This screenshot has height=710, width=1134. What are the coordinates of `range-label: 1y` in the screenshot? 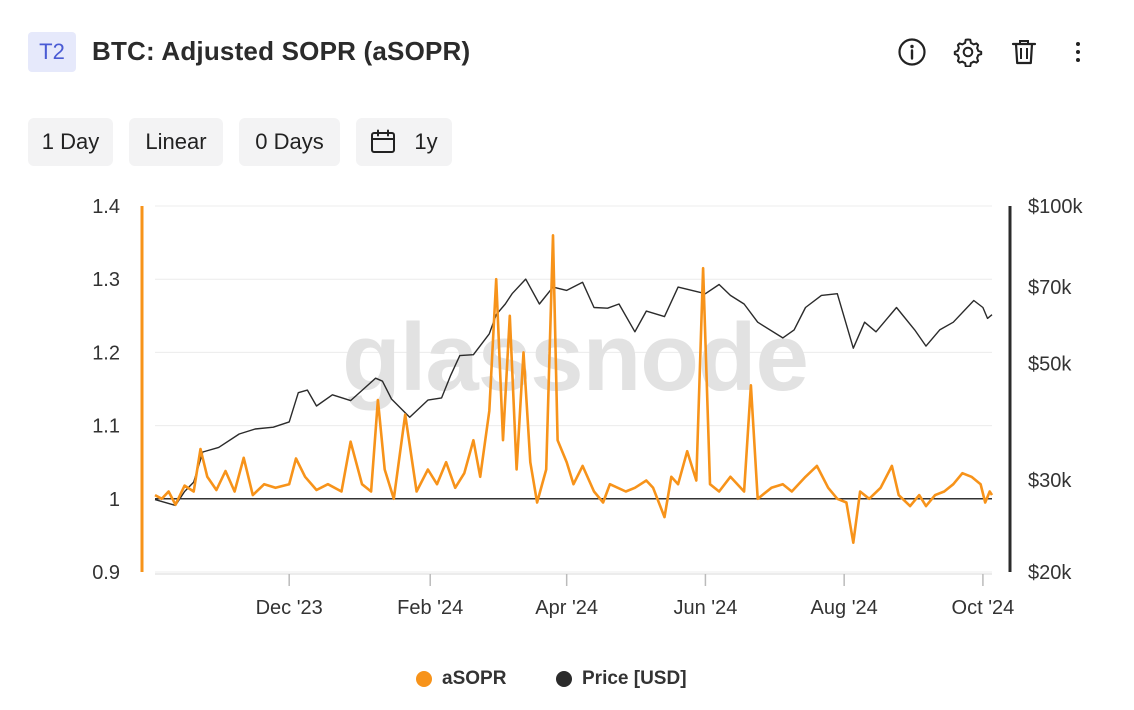 It's located at (426, 141).